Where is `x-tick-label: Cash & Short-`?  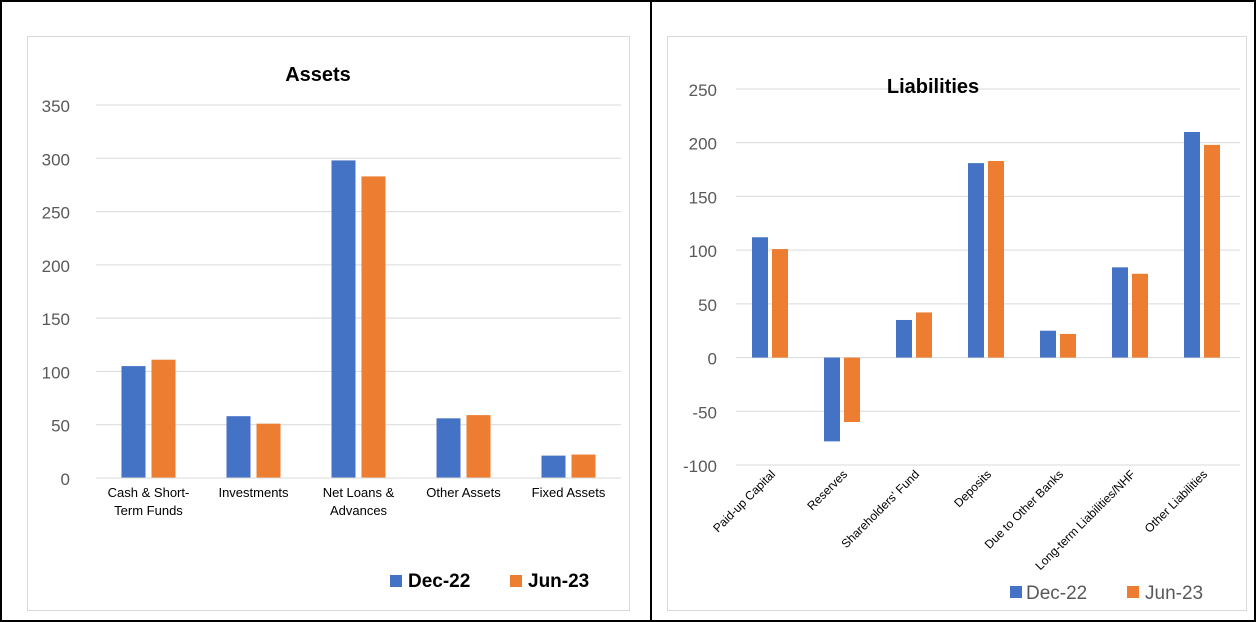 x-tick-label: Cash & Short- is located at coordinates (149, 492).